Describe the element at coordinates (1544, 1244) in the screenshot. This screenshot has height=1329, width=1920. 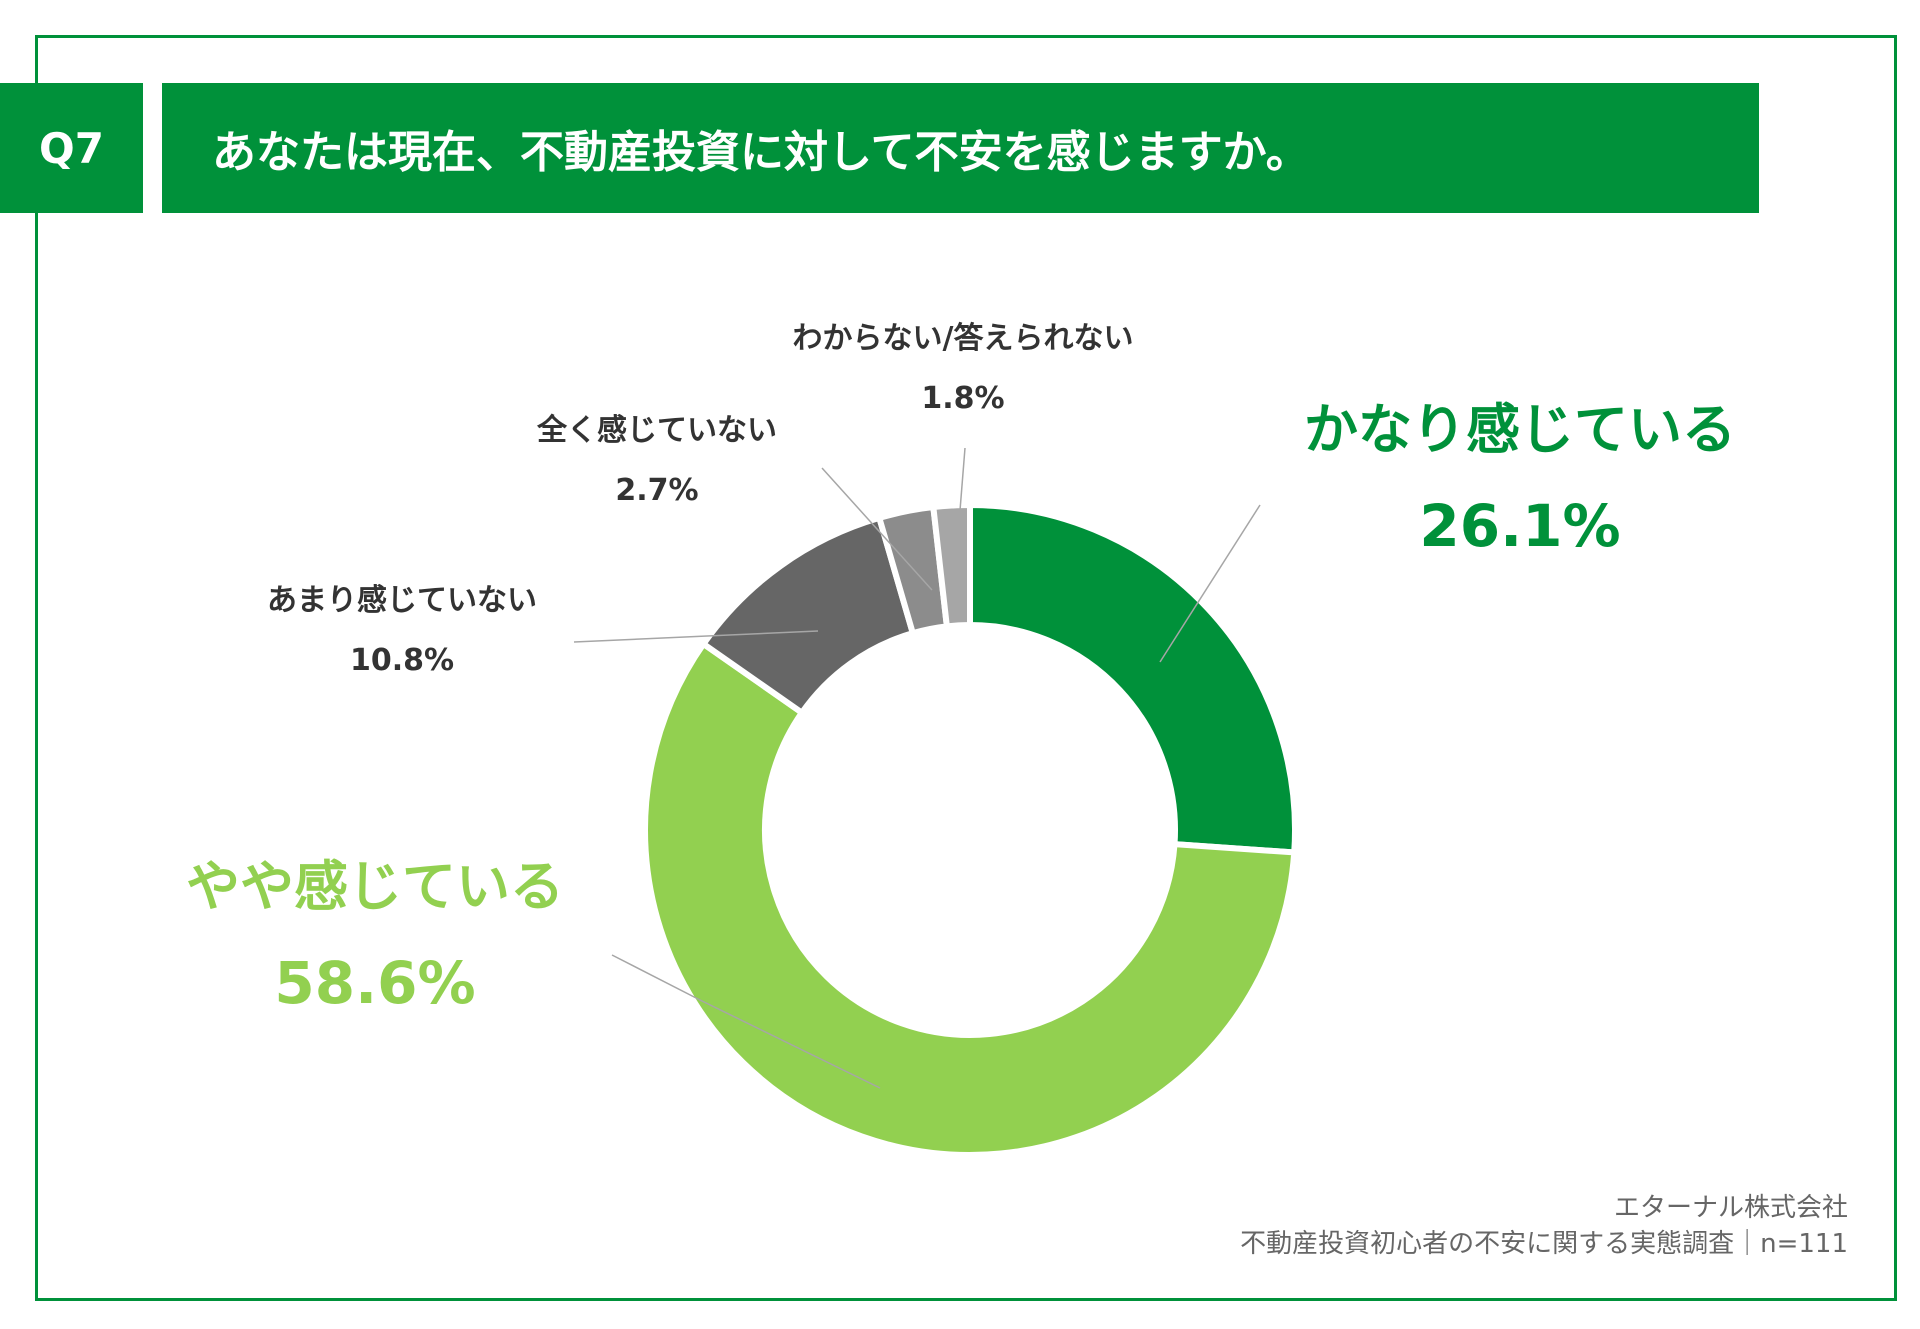
I see `footer-survey: 不動産投資初心者の不安に関する実態調査｜n=111` at that location.